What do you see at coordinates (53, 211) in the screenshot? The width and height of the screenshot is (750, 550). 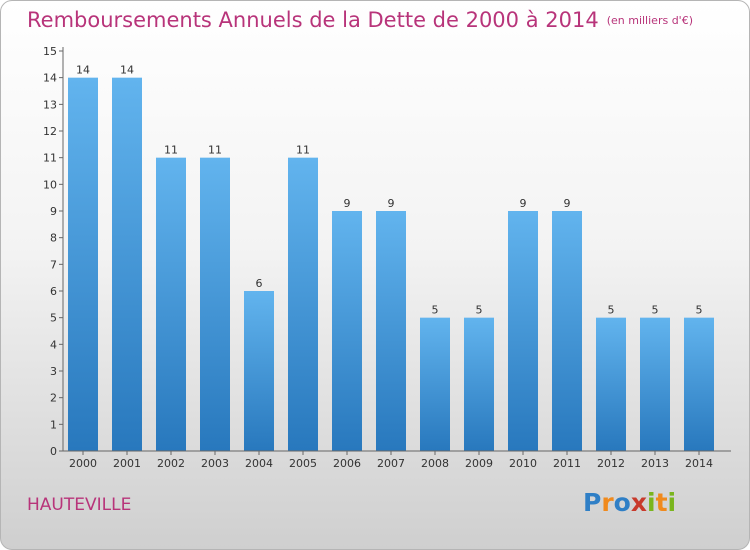 I see `y-tick-label: 9` at bounding box center [53, 211].